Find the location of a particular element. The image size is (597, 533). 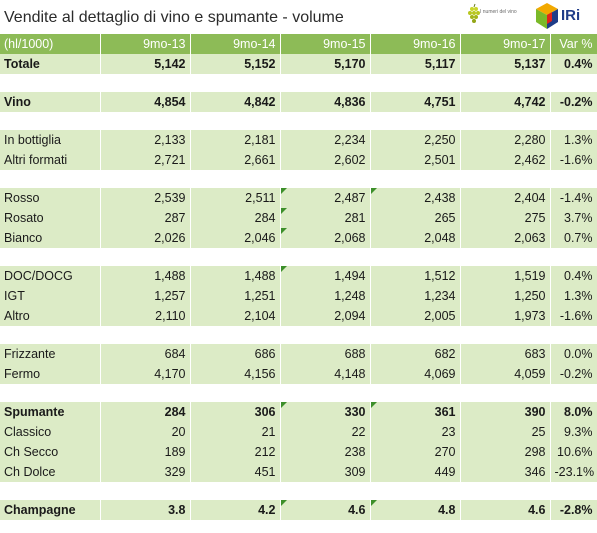

column-header: 9mo-16 is located at coordinates (415, 44).